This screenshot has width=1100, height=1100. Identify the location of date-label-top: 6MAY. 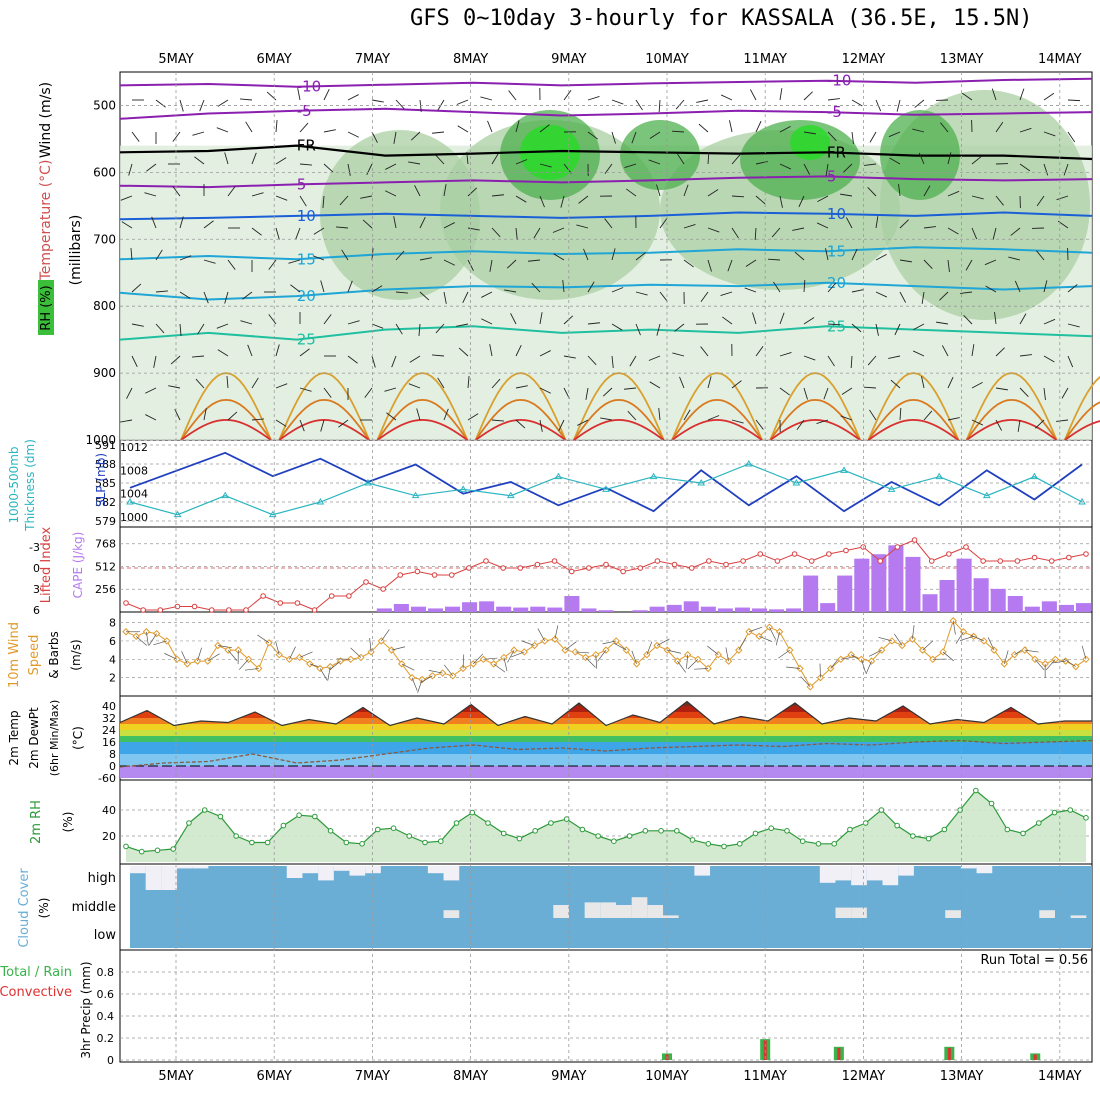
(274, 59).